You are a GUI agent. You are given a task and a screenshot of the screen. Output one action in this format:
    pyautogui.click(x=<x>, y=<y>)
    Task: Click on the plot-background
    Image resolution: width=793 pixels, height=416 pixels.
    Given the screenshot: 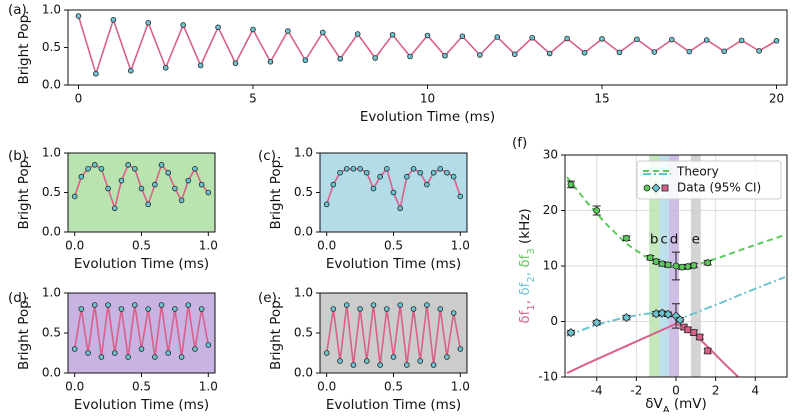 What is the action you would take?
    pyautogui.click(x=141, y=192)
    